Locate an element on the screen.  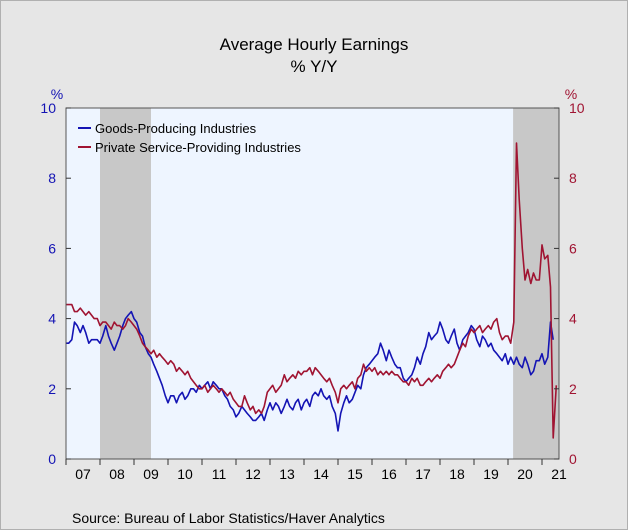
right-axis-unit: % is located at coordinates (571, 94).